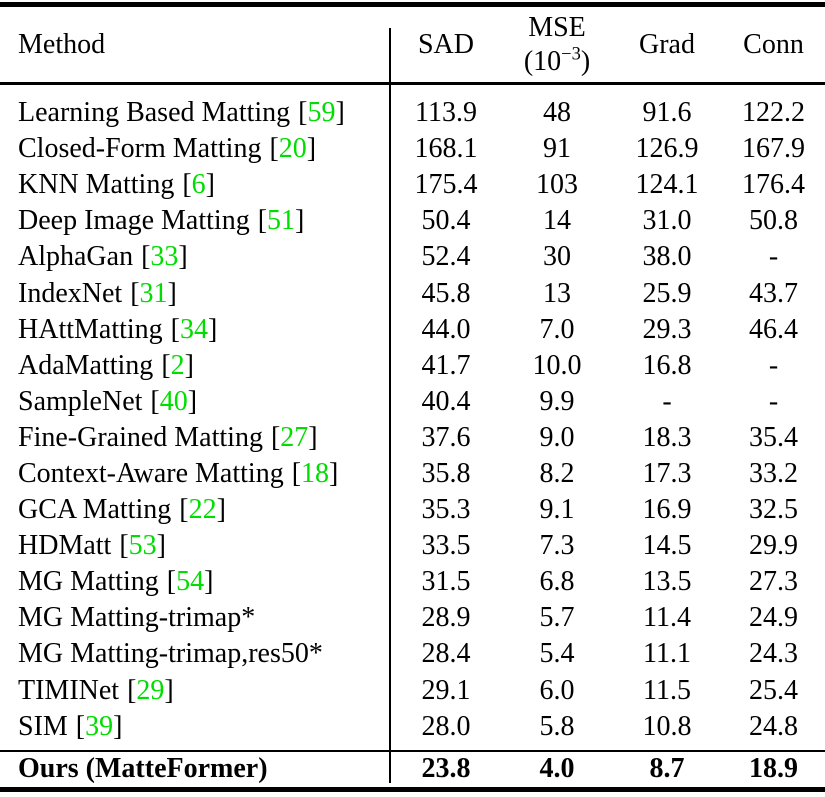 Image resolution: width=825 pixels, height=797 pixels. I want to click on citation-number-link: 2, so click(177, 365).